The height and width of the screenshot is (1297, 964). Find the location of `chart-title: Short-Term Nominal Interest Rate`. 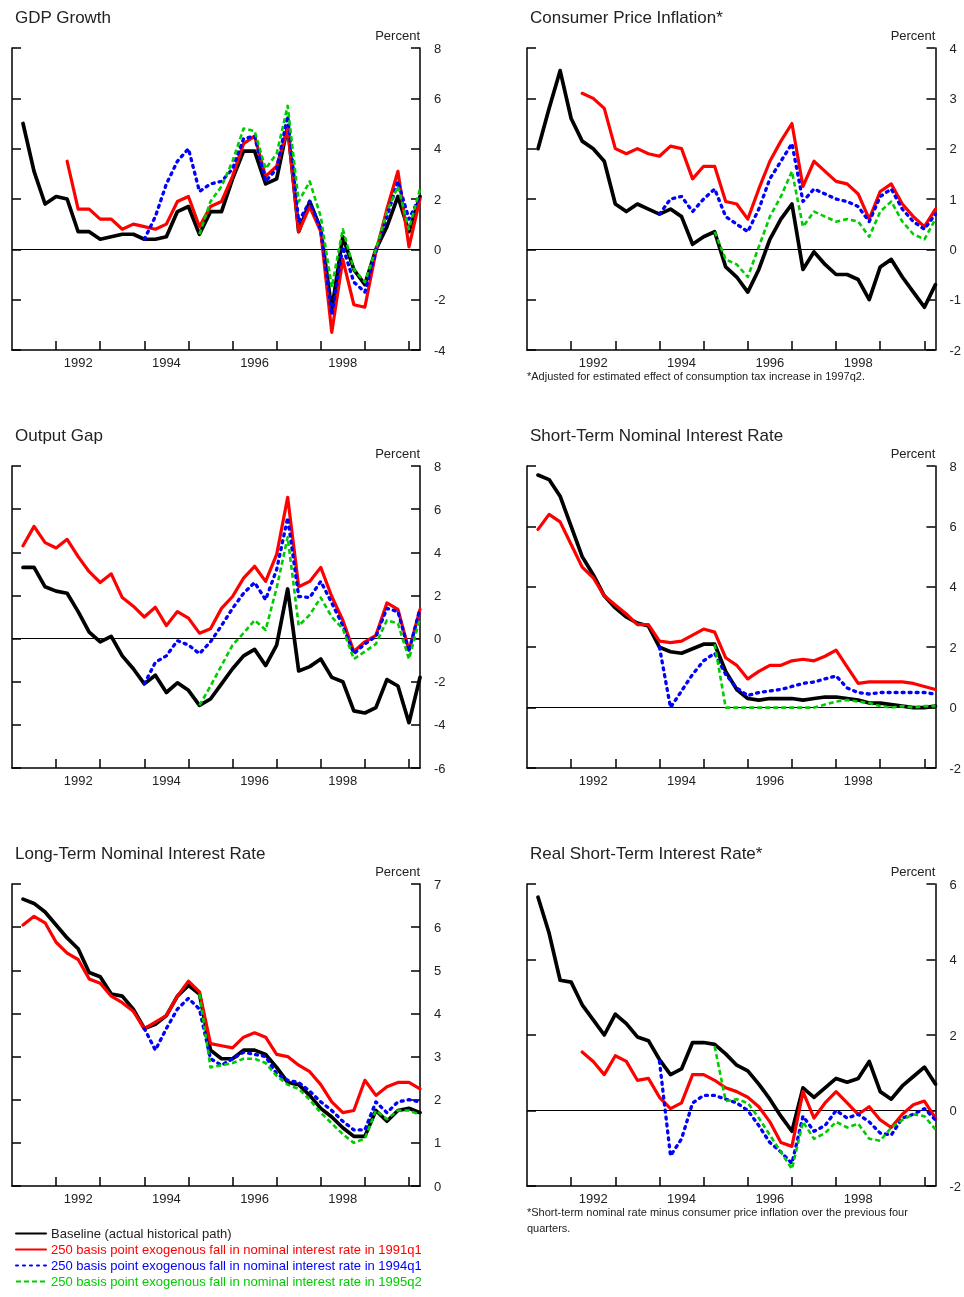

chart-title: Short-Term Nominal Interest Rate is located at coordinates (657, 435).